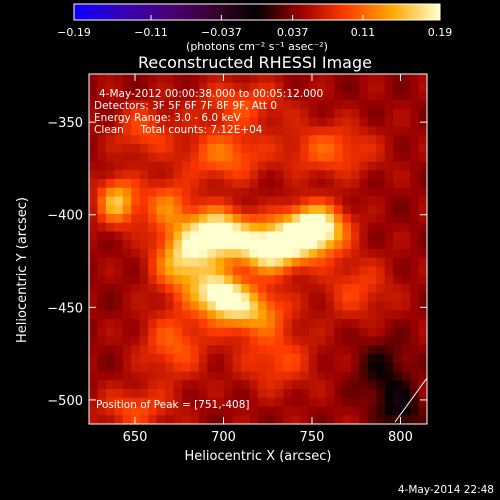 The height and width of the screenshot is (500, 500). What do you see at coordinates (363, 32) in the screenshot?
I see `colorbar-tick-label: 0.11` at bounding box center [363, 32].